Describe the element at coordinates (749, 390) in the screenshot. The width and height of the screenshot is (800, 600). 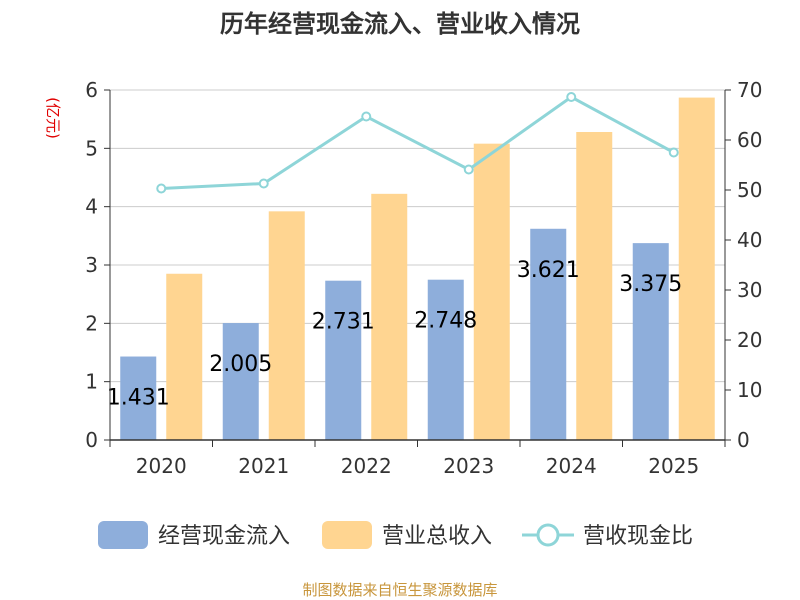
I see `right-tick-label: 10` at that location.